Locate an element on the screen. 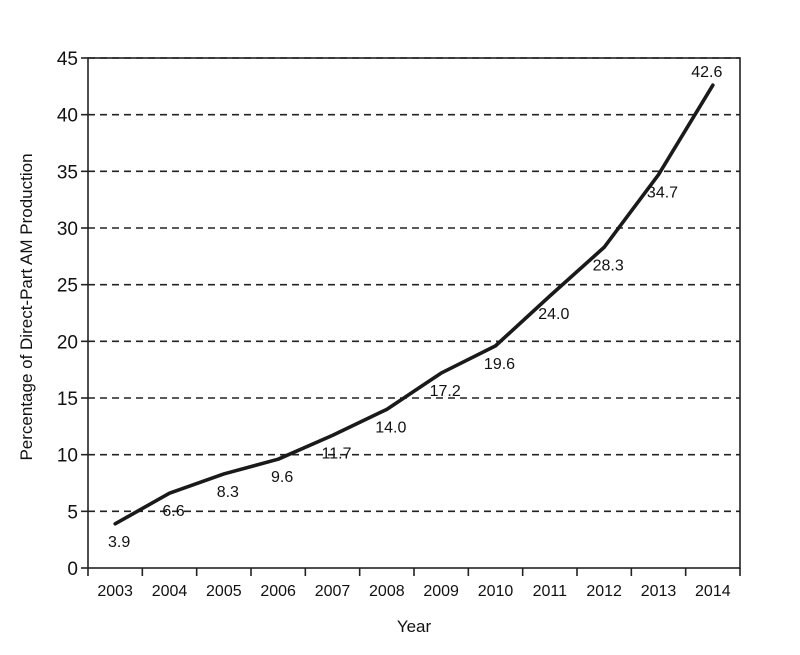 This screenshot has height=655, width=800. x-tick-label: 2009 is located at coordinates (441, 591).